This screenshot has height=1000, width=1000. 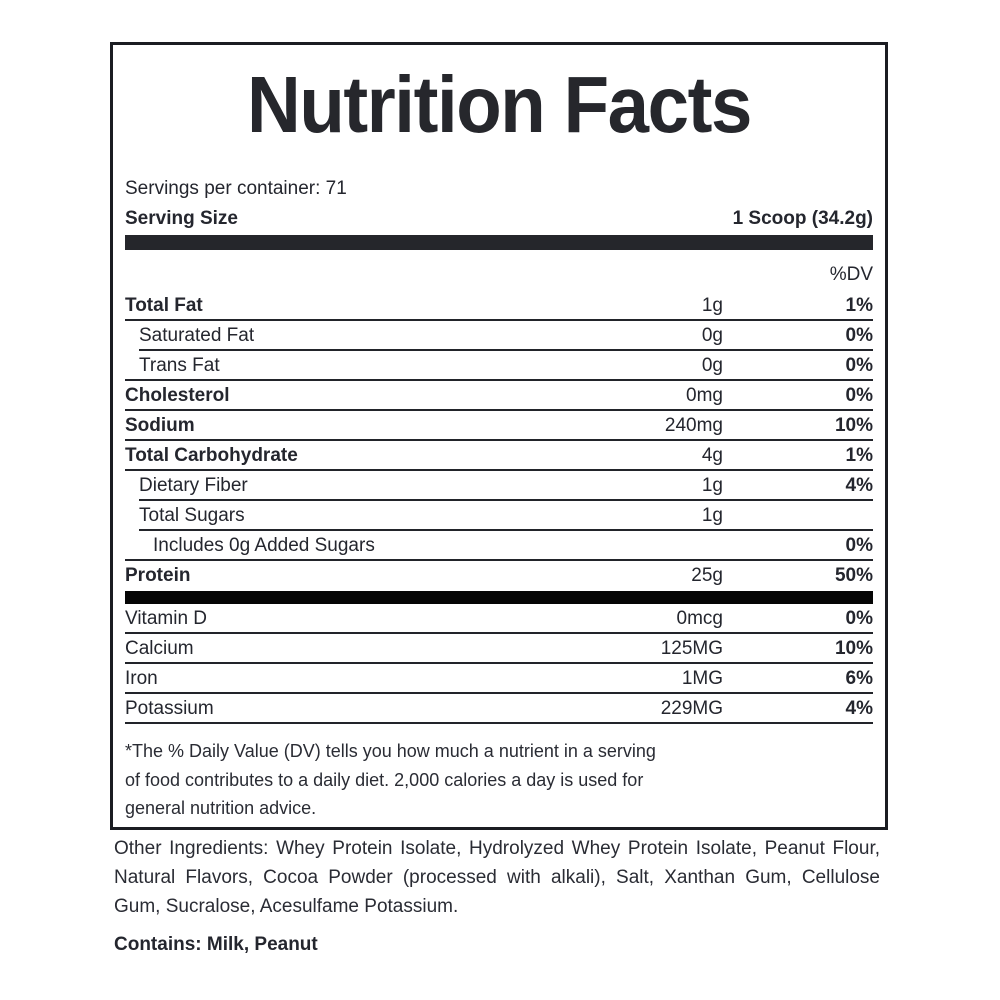 What do you see at coordinates (236, 188) in the screenshot?
I see `servings-per-container: Servings per container: 71` at bounding box center [236, 188].